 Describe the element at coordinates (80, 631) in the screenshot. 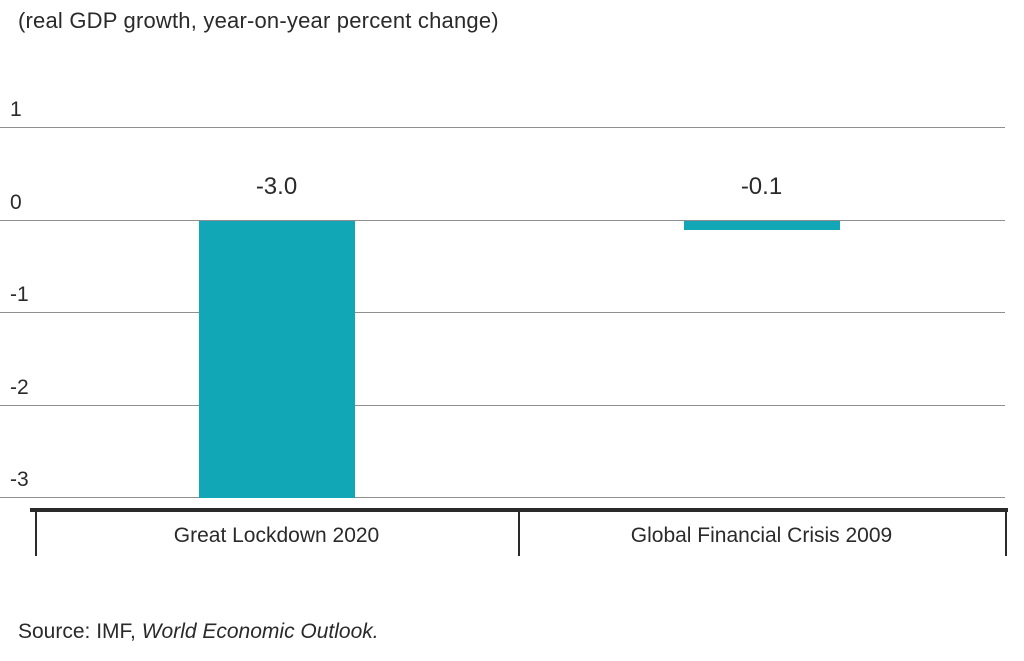

I see `source-text: Source: IMF,` at that location.